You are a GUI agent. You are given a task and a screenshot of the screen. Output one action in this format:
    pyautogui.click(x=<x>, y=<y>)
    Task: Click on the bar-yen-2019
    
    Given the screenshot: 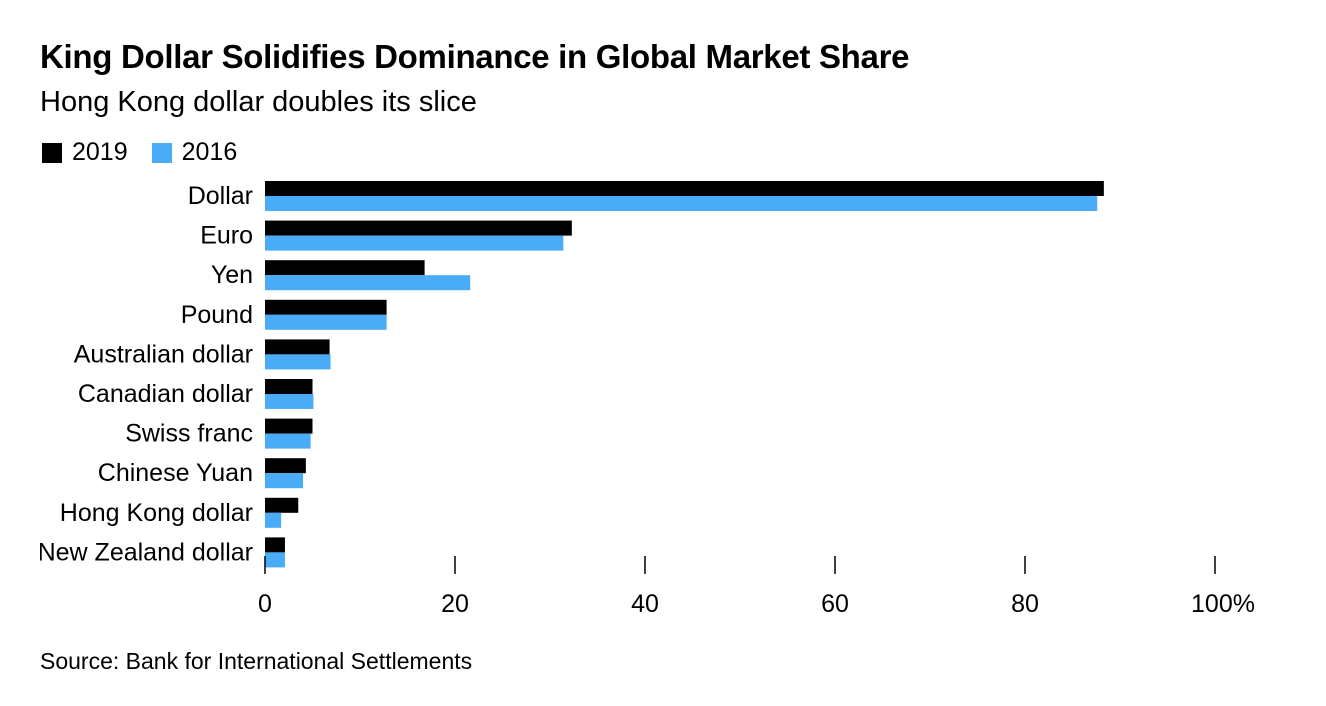 What is the action you would take?
    pyautogui.click(x=345, y=268)
    